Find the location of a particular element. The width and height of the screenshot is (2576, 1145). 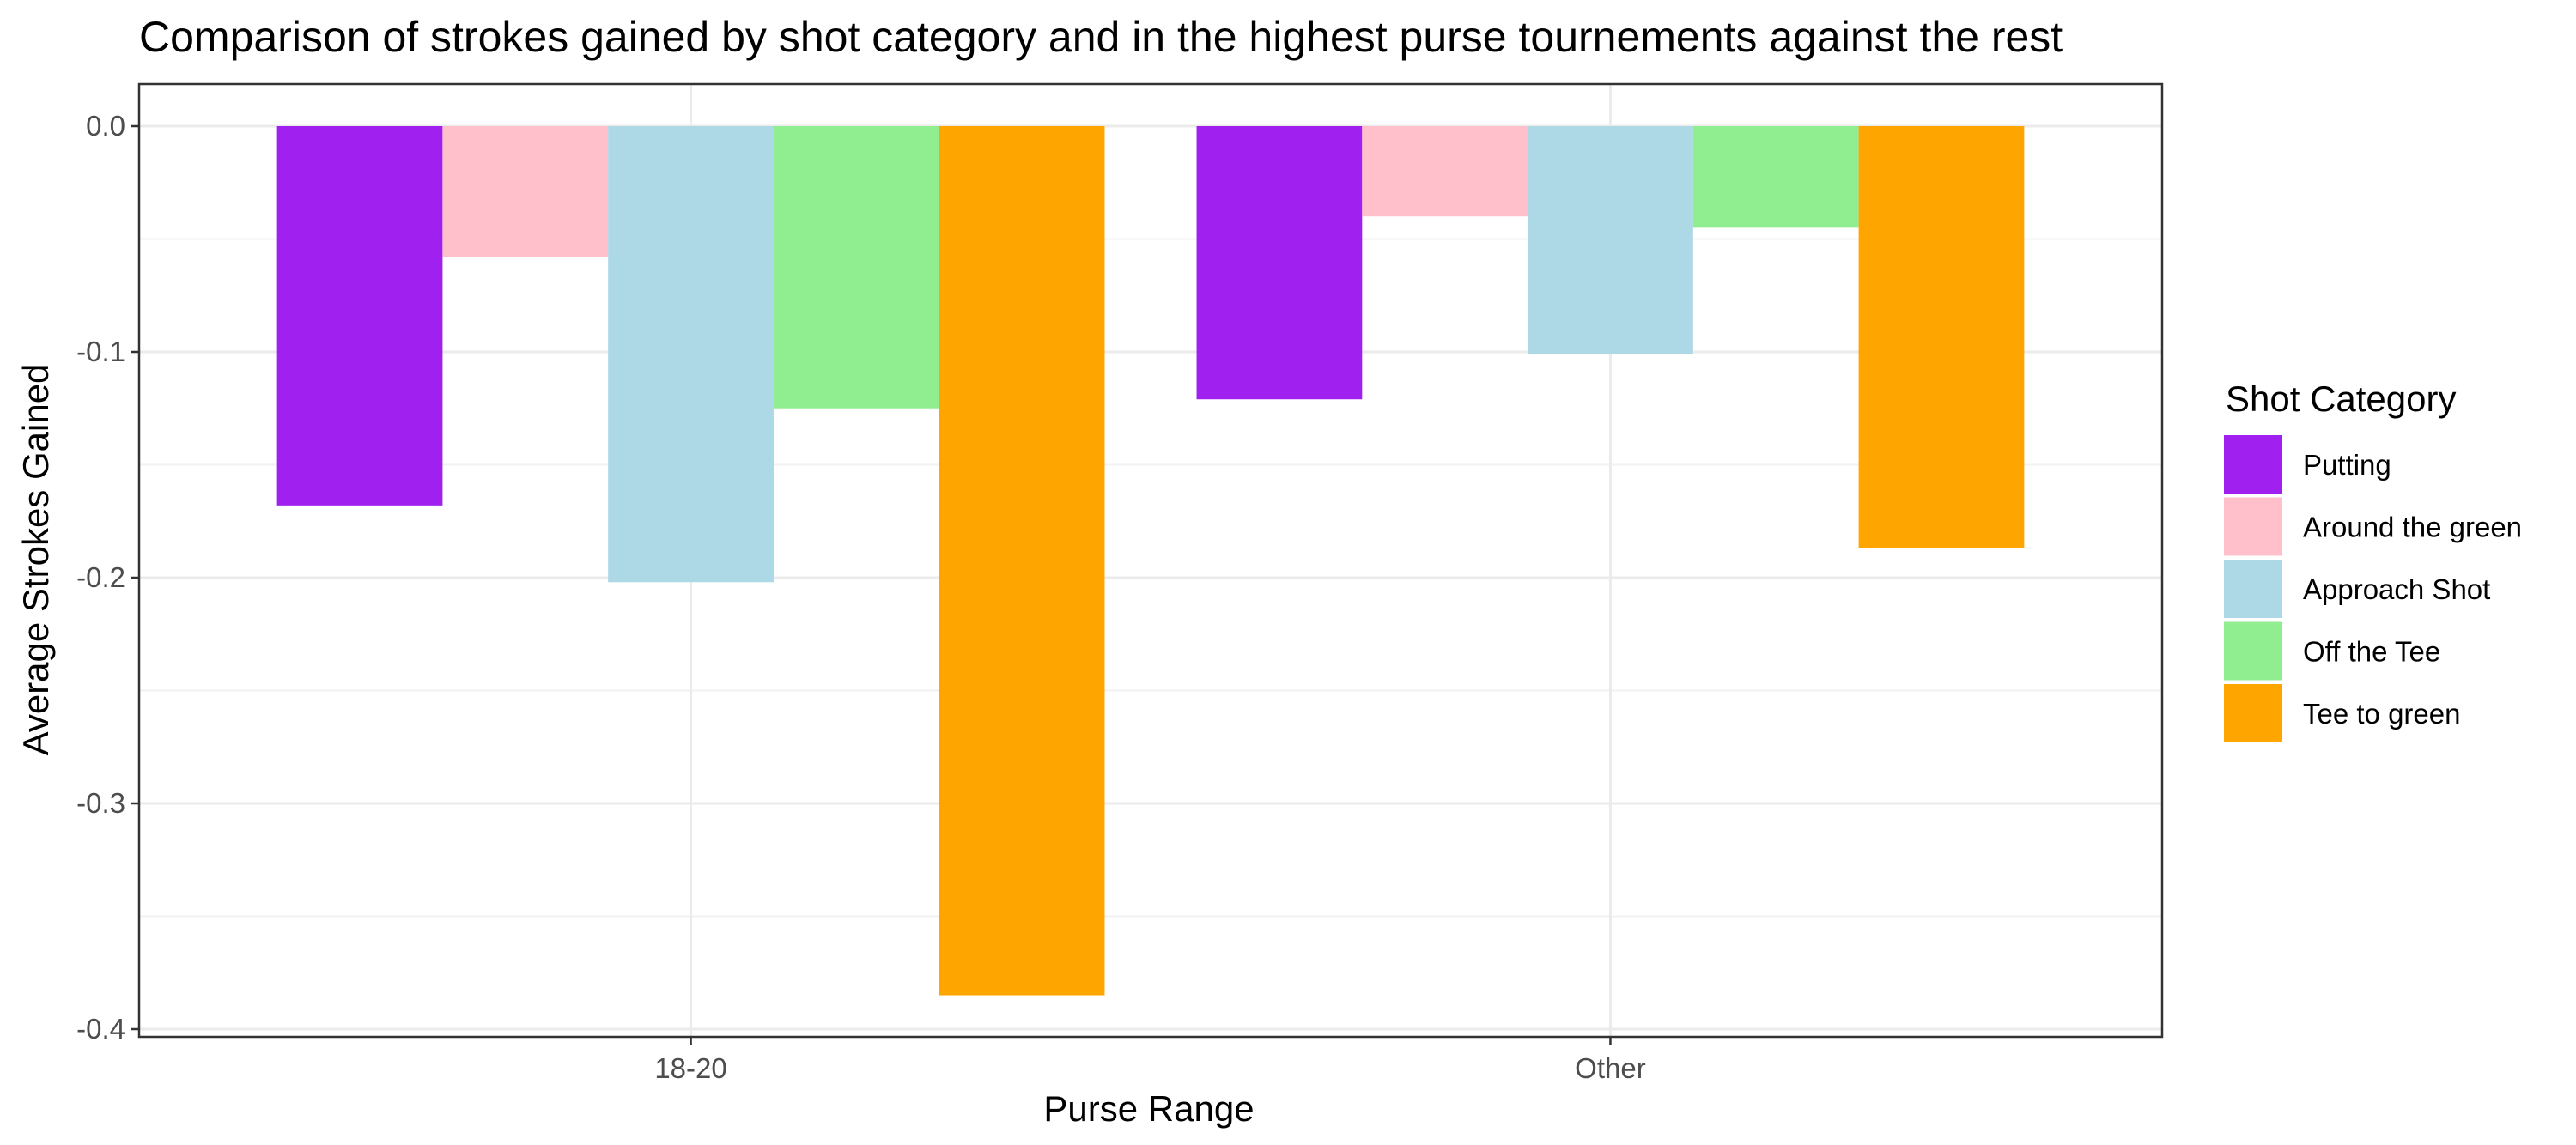

y-axis-title: Average Strokes Gained is located at coordinates (36, 560).